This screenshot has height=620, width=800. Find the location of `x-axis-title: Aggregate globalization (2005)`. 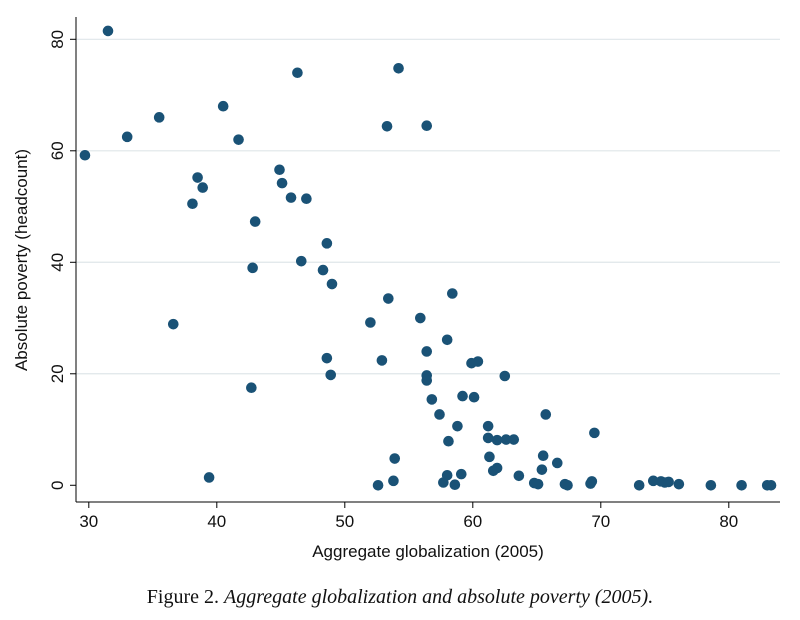

x-axis-title: Aggregate globalization (2005) is located at coordinates (428, 551).